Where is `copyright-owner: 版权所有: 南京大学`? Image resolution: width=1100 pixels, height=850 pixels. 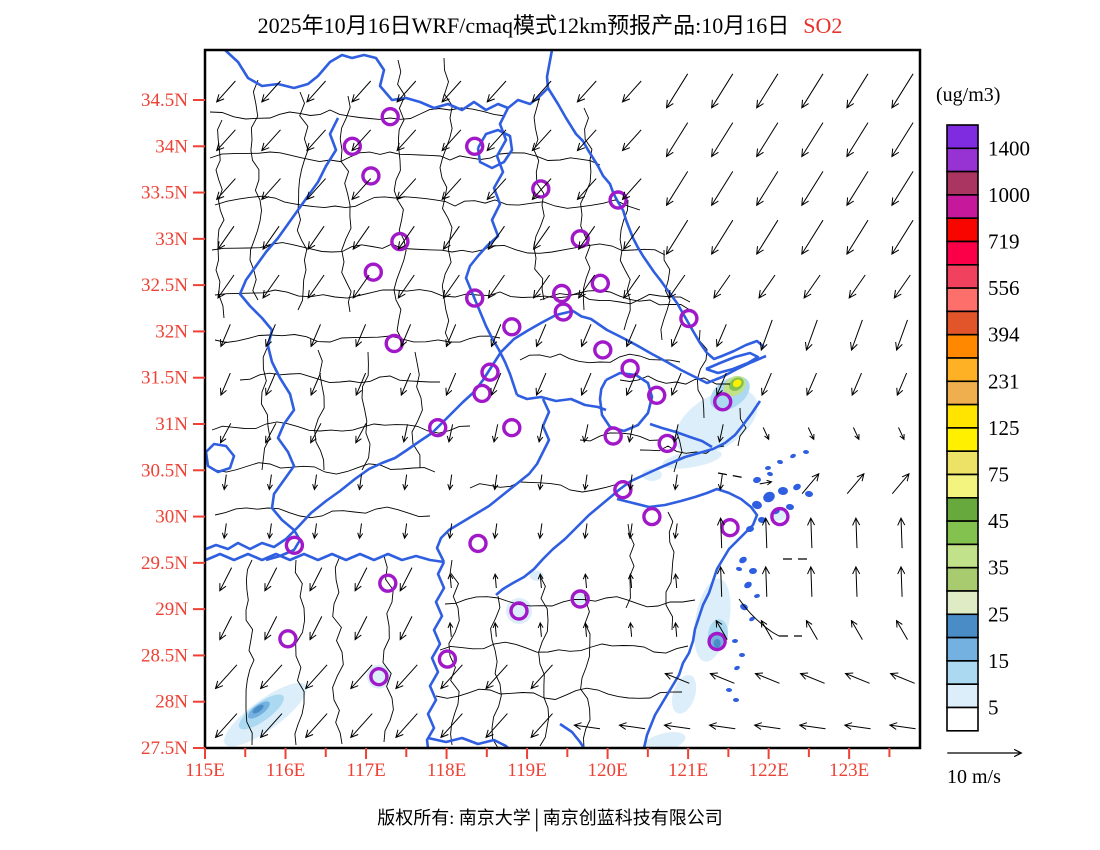
copyright-owner: 版权所有: 南京大学 is located at coordinates (454, 818).